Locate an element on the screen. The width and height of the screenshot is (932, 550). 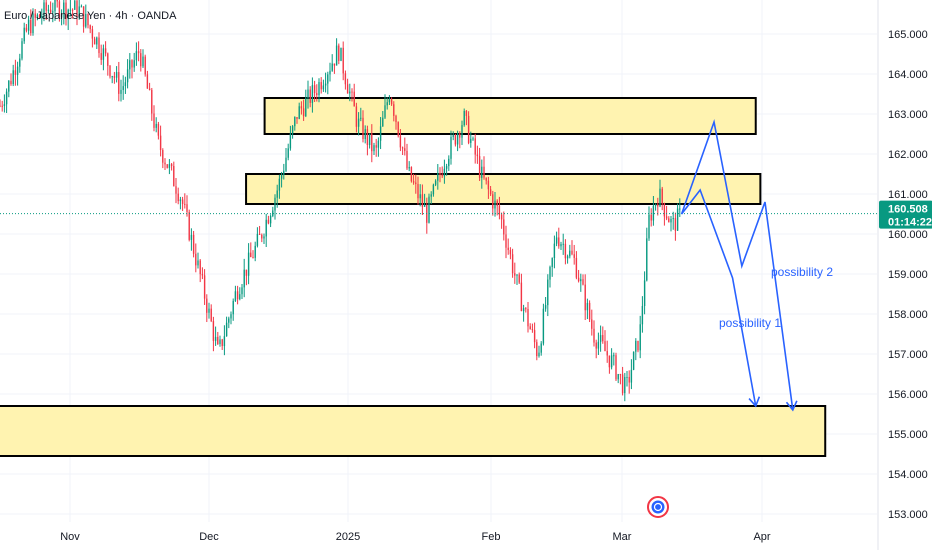
y-tick-label: 157.000 is located at coordinates (908, 355).